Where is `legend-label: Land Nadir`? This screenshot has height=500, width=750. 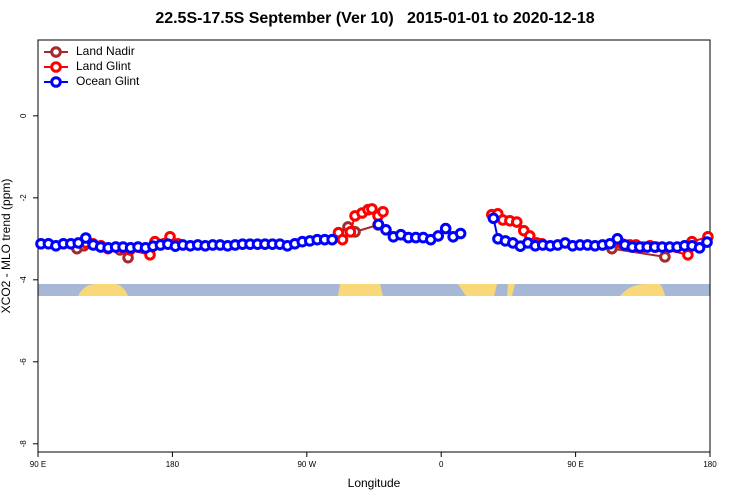 legend-label: Land Nadir is located at coordinates (105, 51).